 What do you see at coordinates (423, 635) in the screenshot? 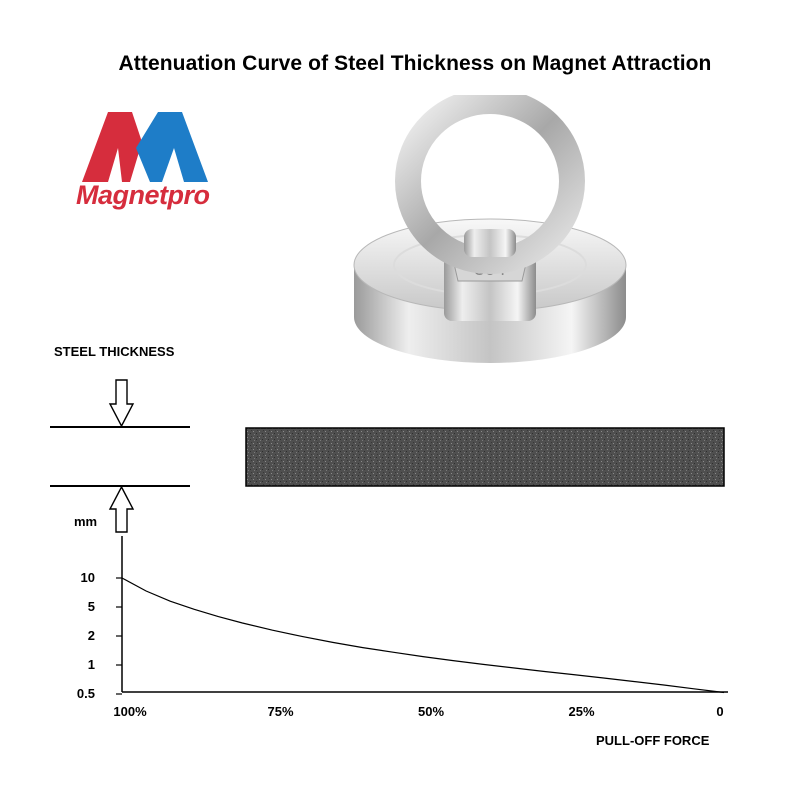
I see `attenuation-curve` at bounding box center [423, 635].